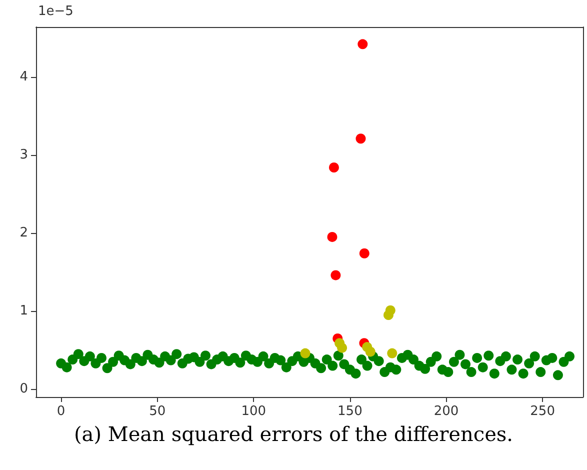 Image resolution: width=587 pixels, height=470 pixels. Describe the element at coordinates (157, 411) in the screenshot. I see `x-tick-label: 50` at that location.